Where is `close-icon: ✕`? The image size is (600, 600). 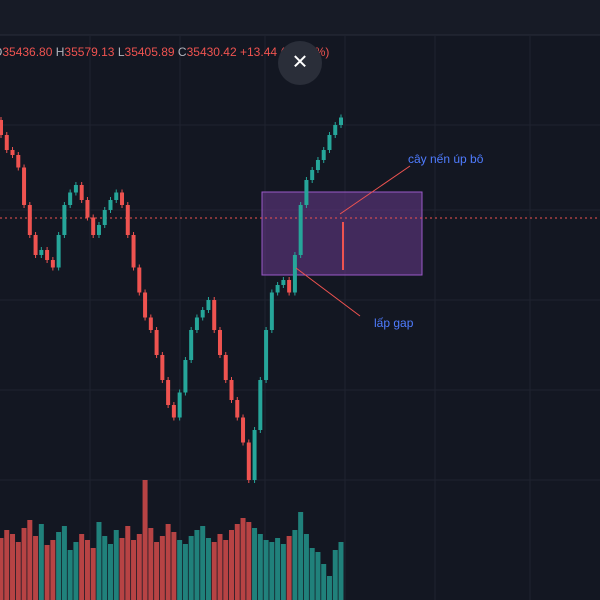 close-icon: ✕ is located at coordinates (300, 62).